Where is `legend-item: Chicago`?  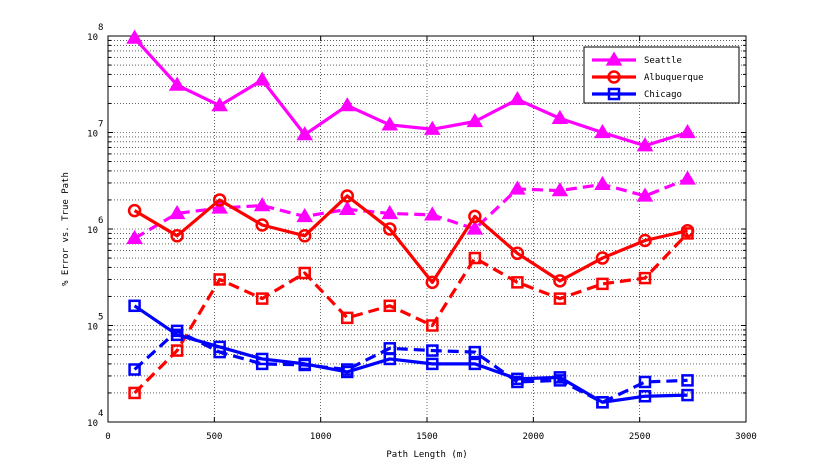
legend-item: Chicago is located at coordinates (637, 94).